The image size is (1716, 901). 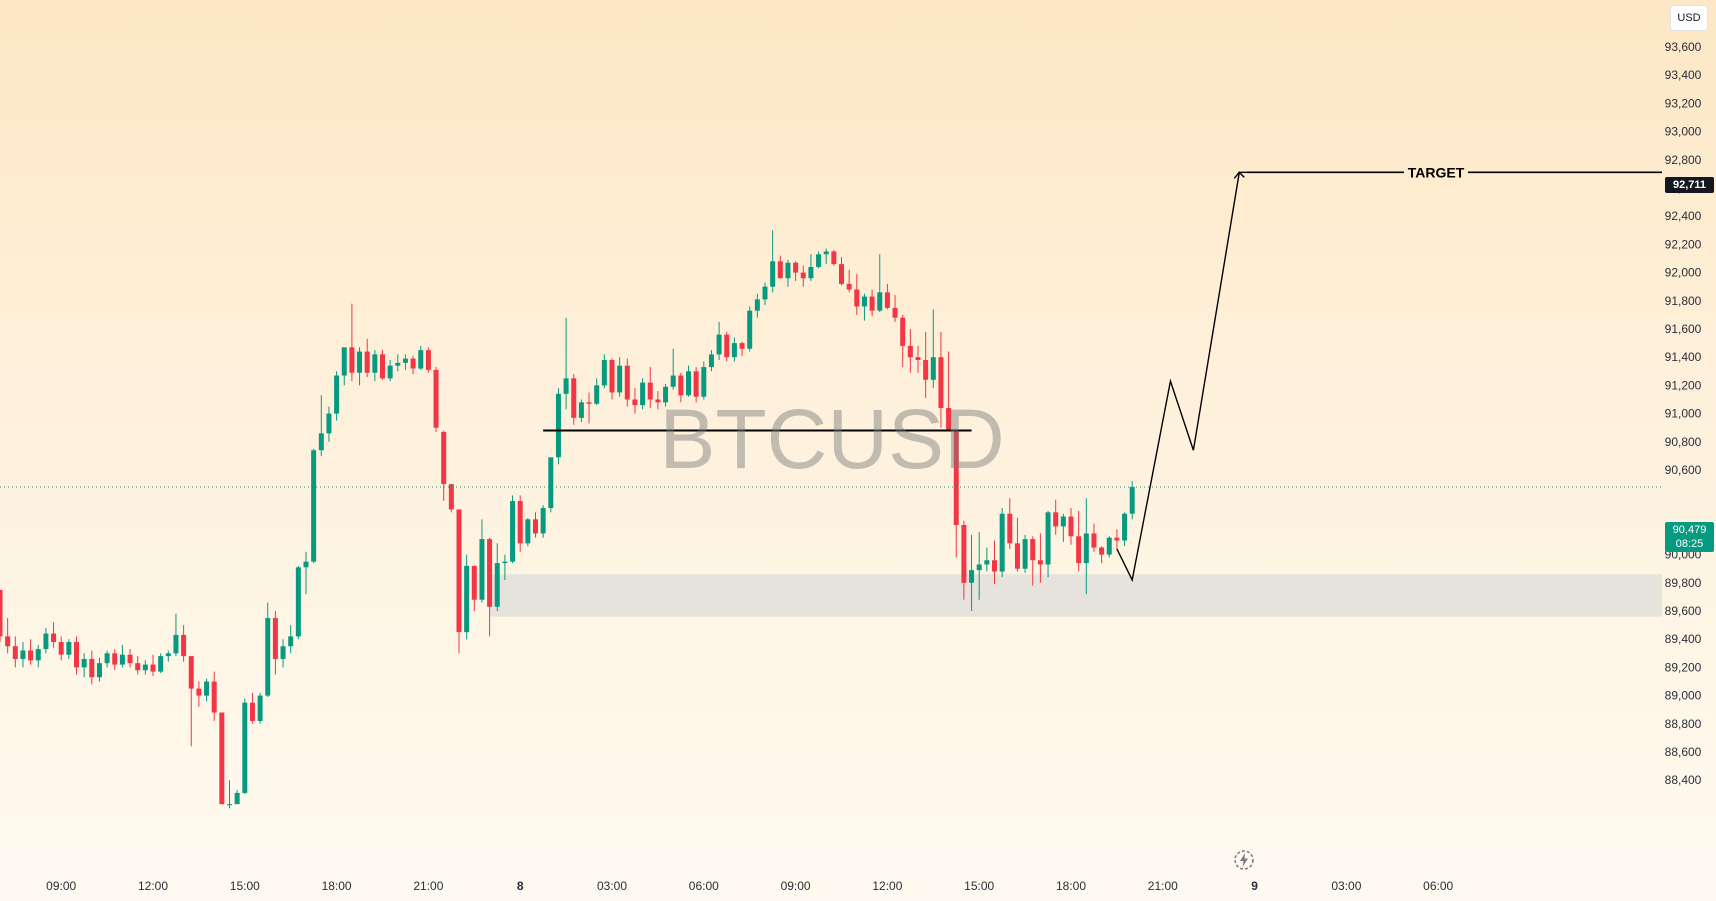 I want to click on current-price-value: 90,479, so click(x=1689, y=530).